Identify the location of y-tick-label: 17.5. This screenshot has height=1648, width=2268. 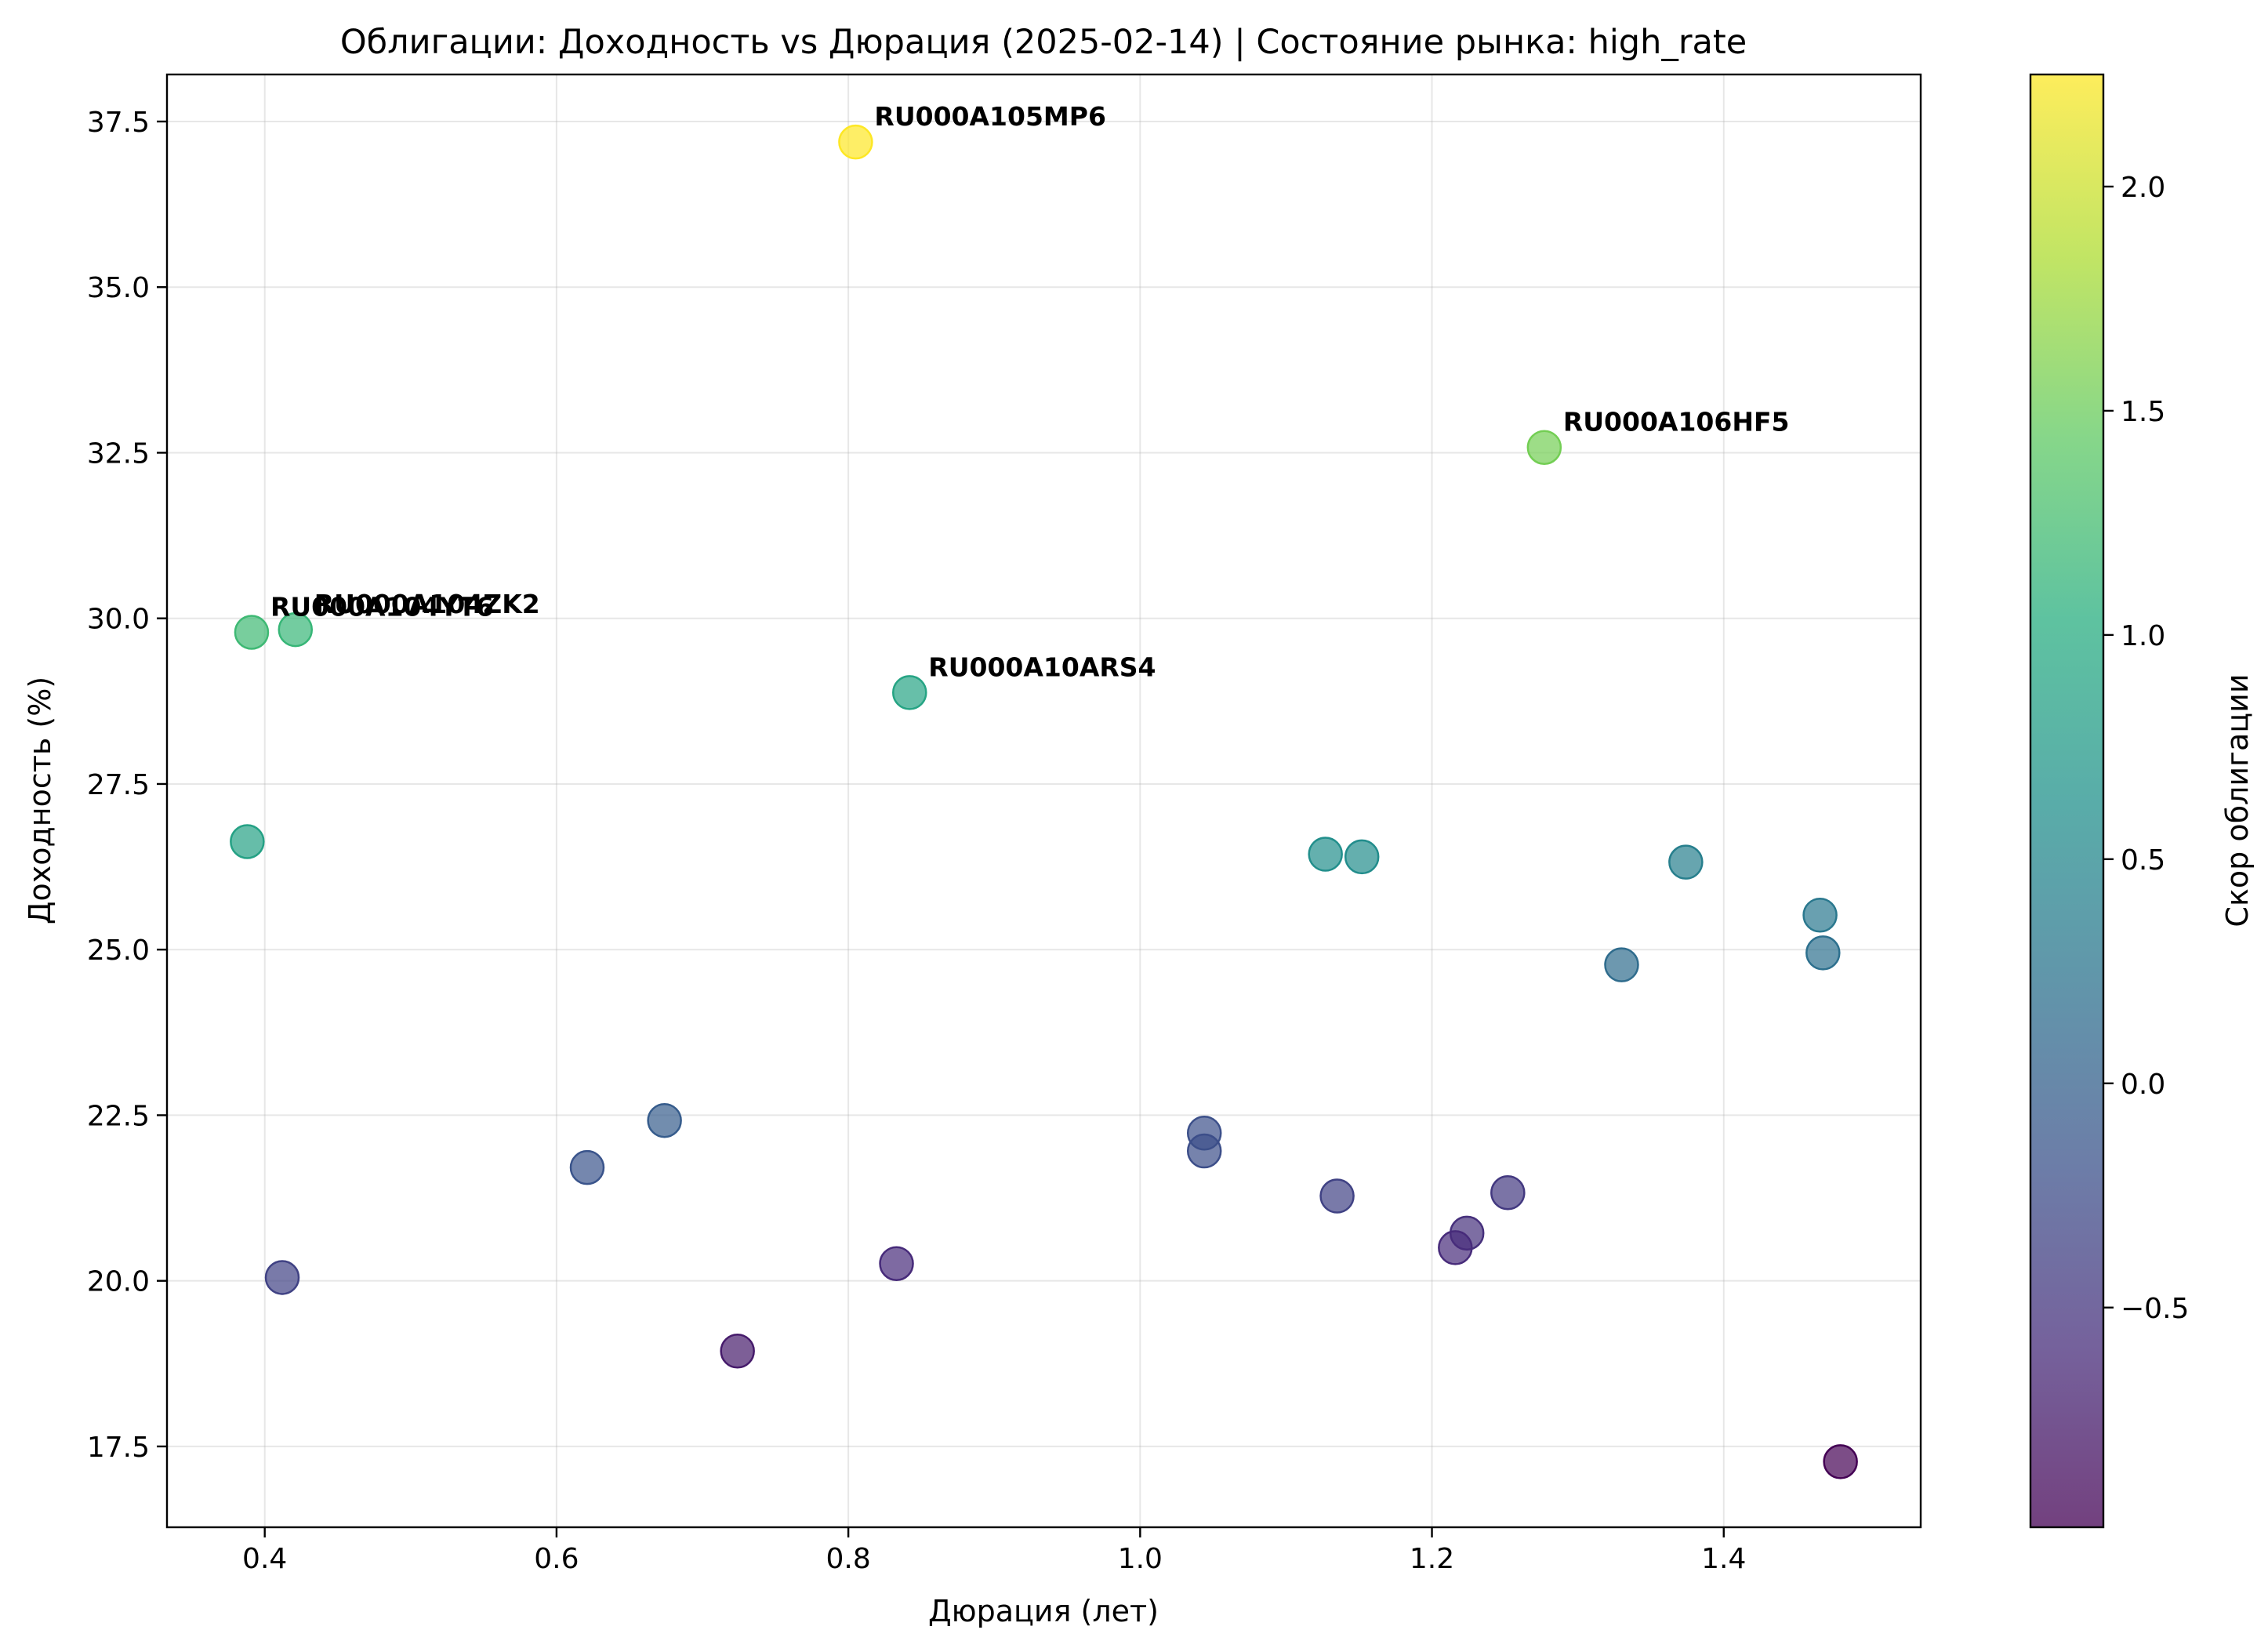
(118, 1448).